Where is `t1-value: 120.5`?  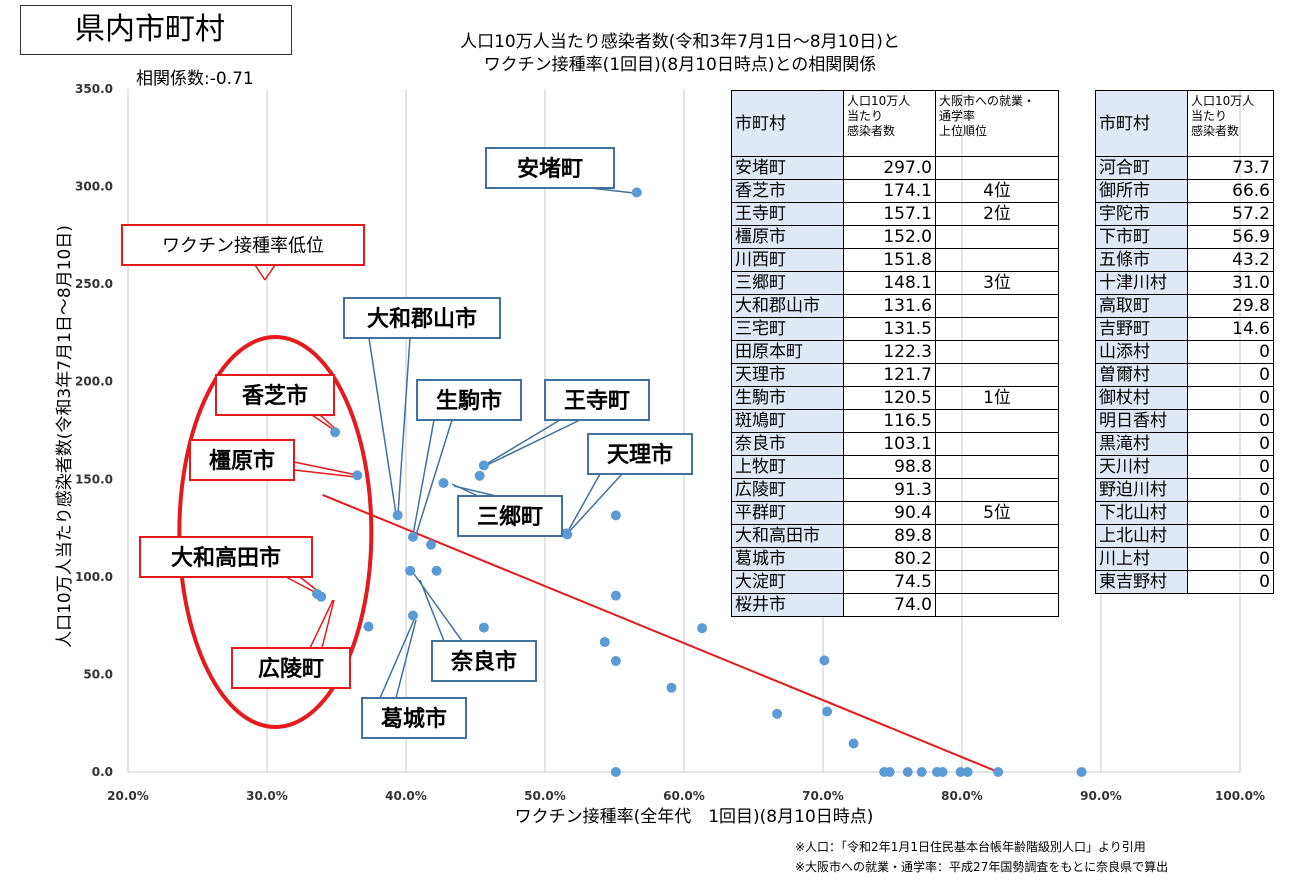 t1-value: 120.5 is located at coordinates (889, 398).